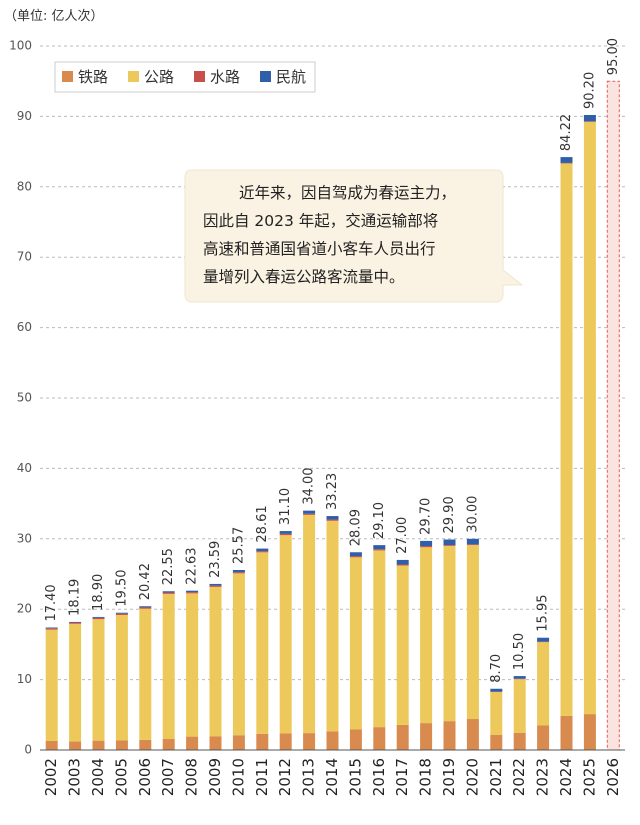  I want to click on total-label: 90.20, so click(589, 90).